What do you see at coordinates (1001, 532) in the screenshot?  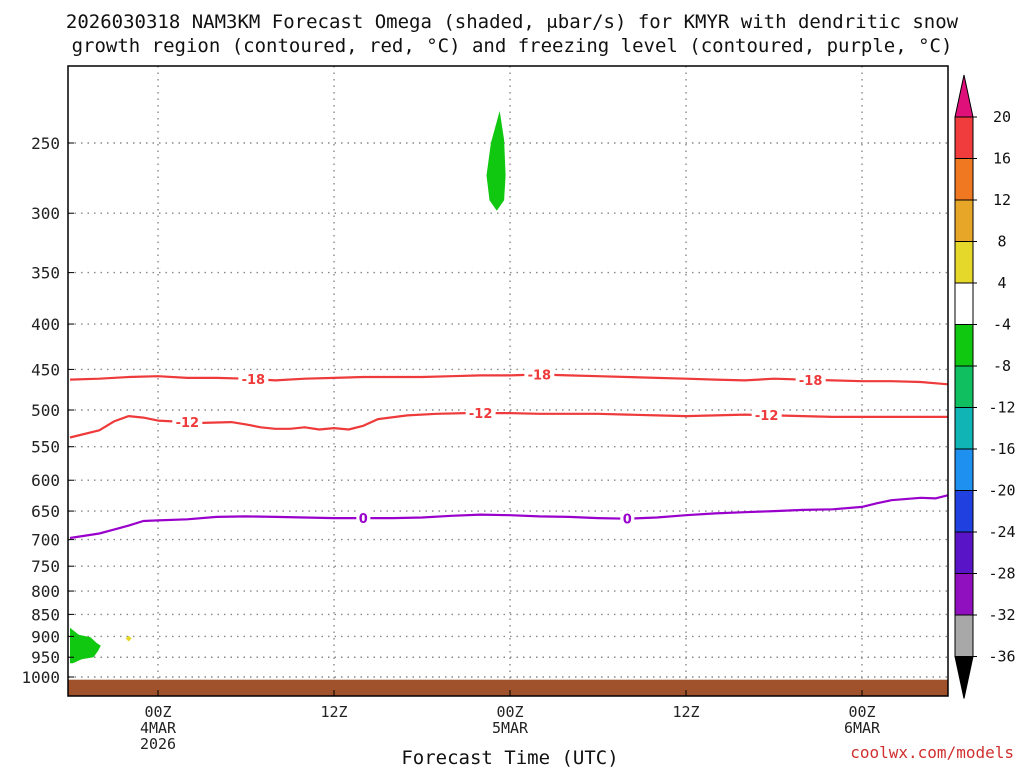 I see `colorbar-tick-label--24: -24` at bounding box center [1001, 532].